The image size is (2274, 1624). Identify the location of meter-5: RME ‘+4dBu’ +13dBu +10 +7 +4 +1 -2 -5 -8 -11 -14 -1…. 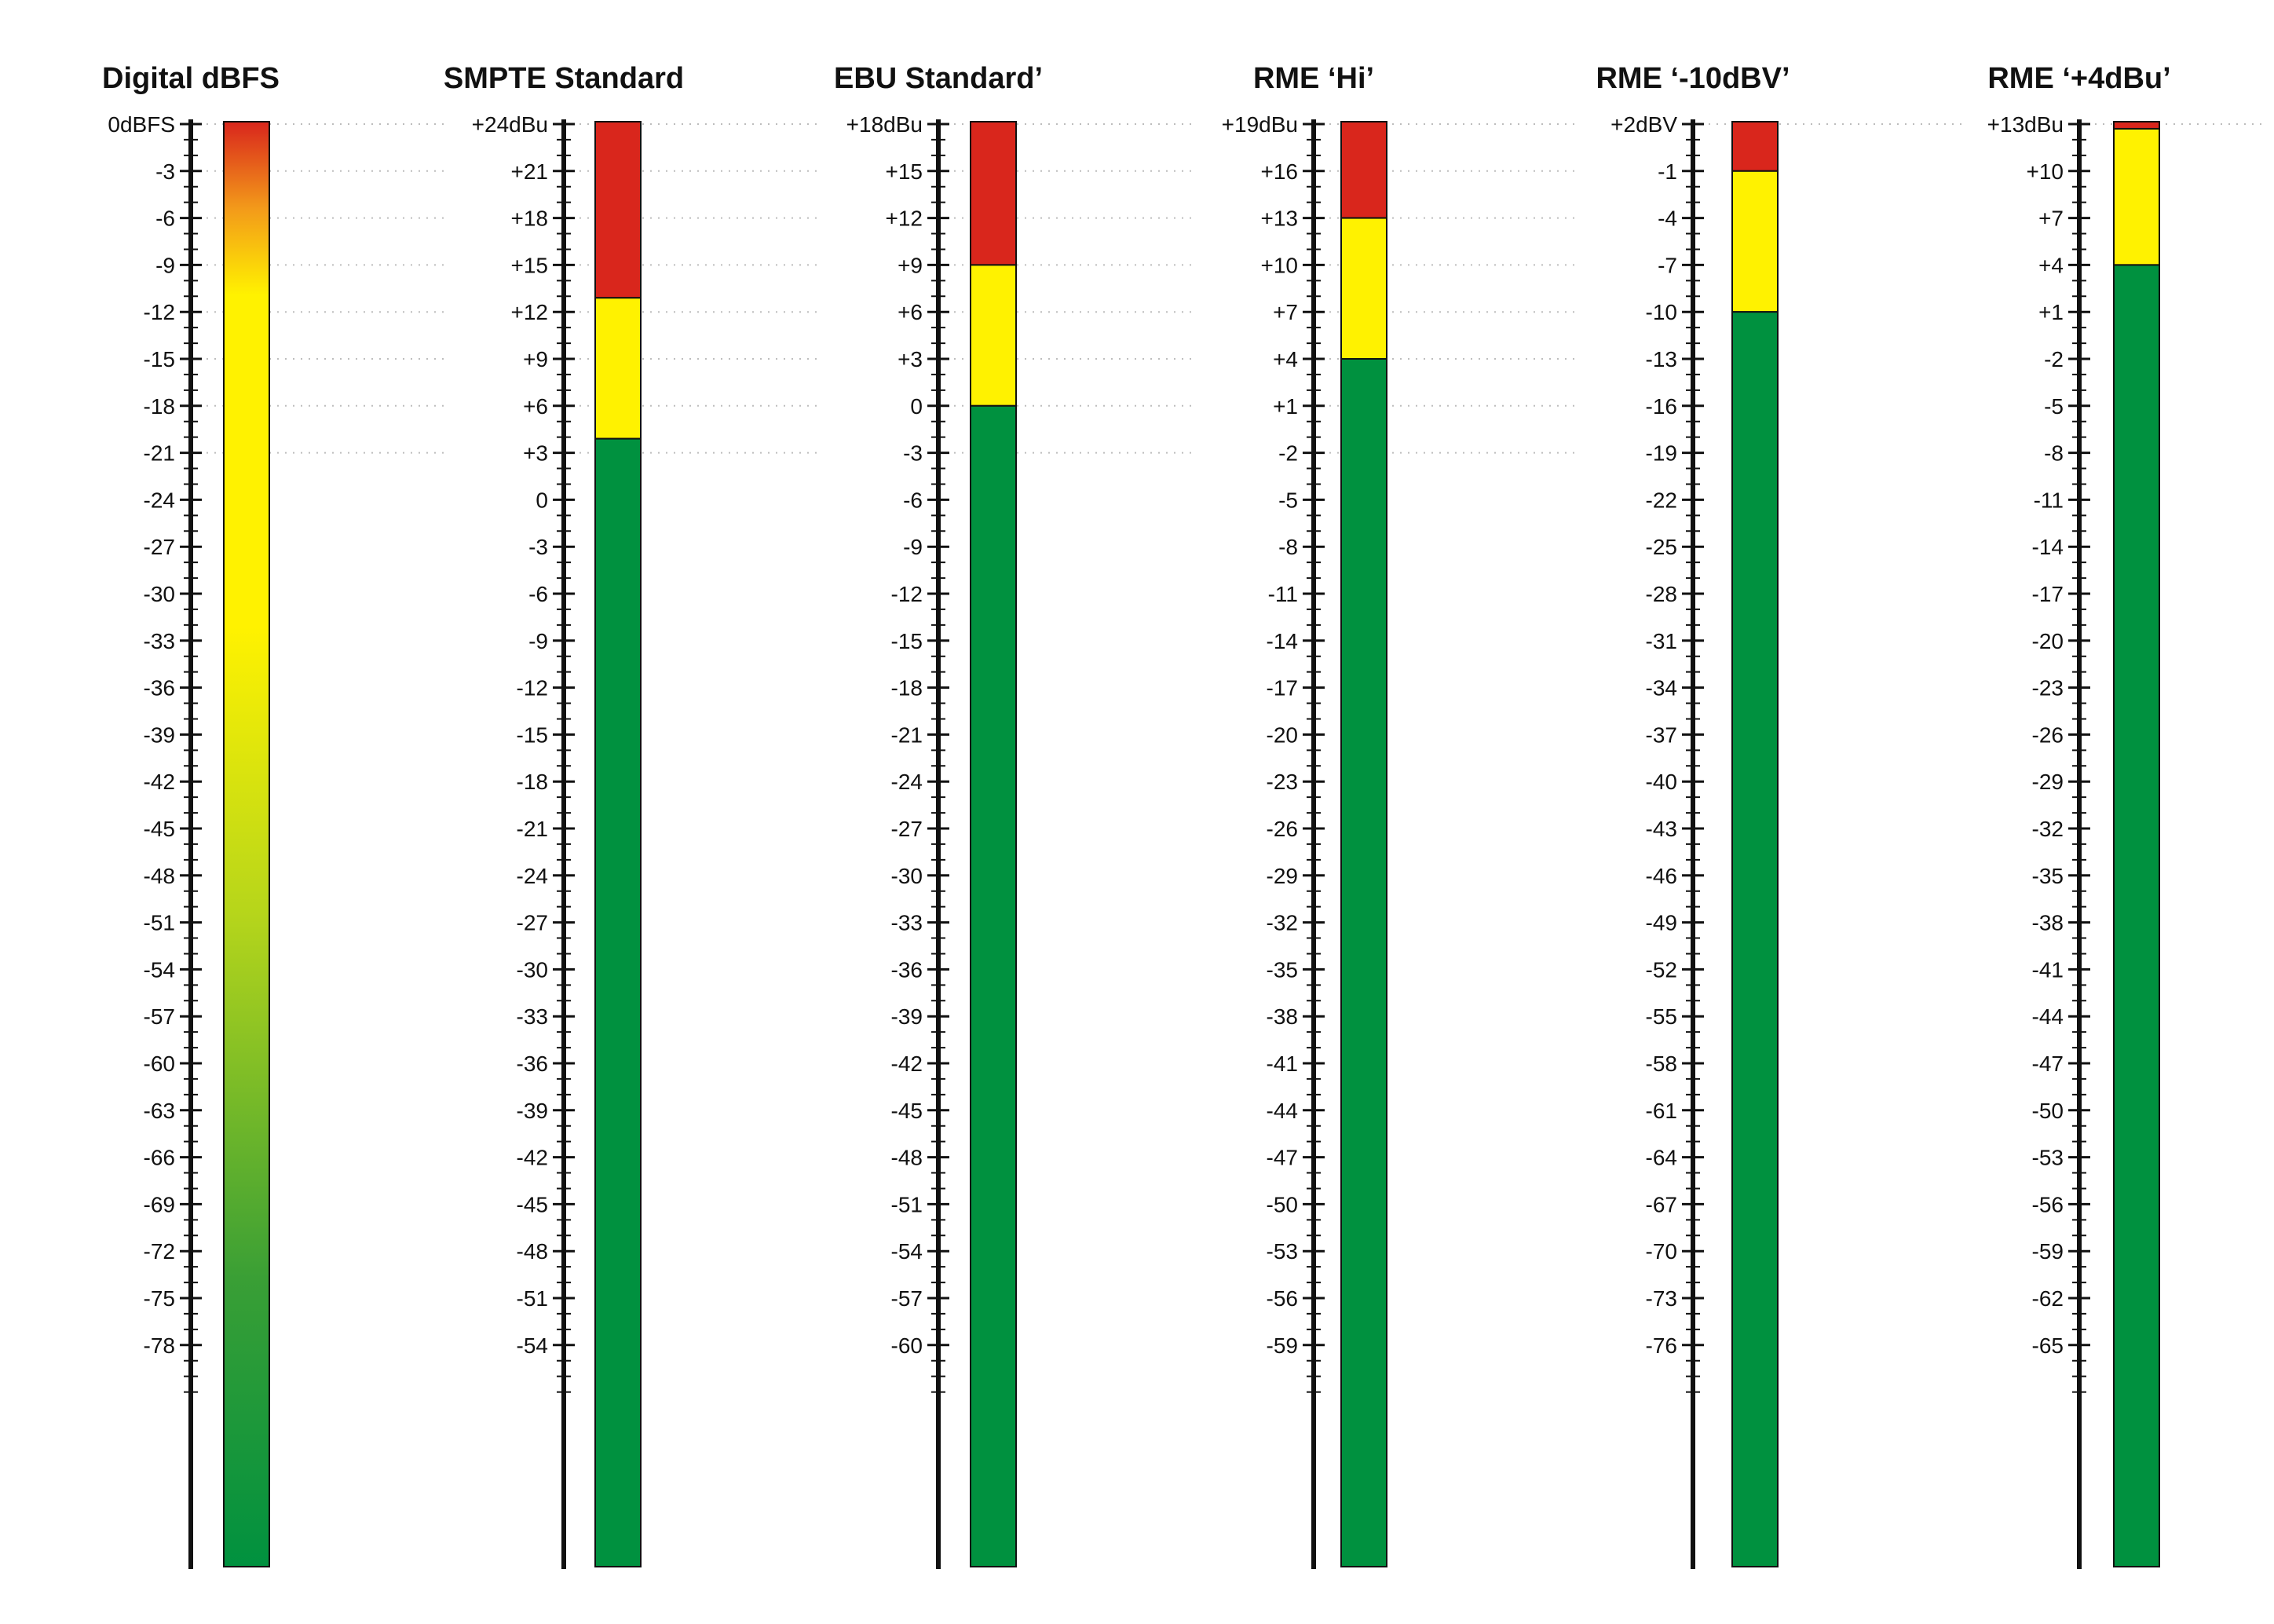
(2079, 815).